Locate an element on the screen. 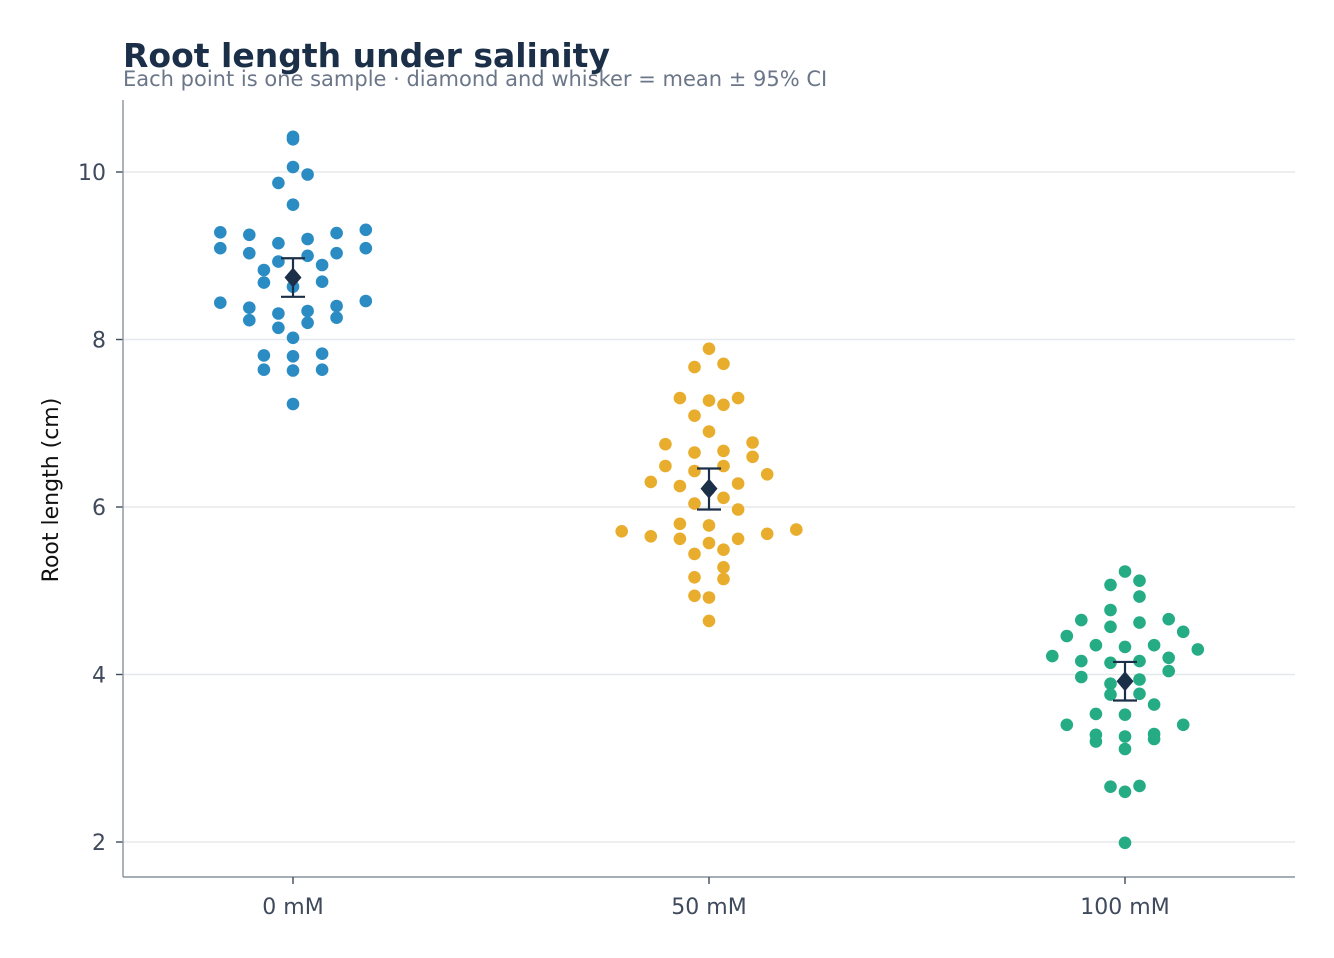 This screenshot has height=958, width=1334. mean-diamond is located at coordinates (709, 488).